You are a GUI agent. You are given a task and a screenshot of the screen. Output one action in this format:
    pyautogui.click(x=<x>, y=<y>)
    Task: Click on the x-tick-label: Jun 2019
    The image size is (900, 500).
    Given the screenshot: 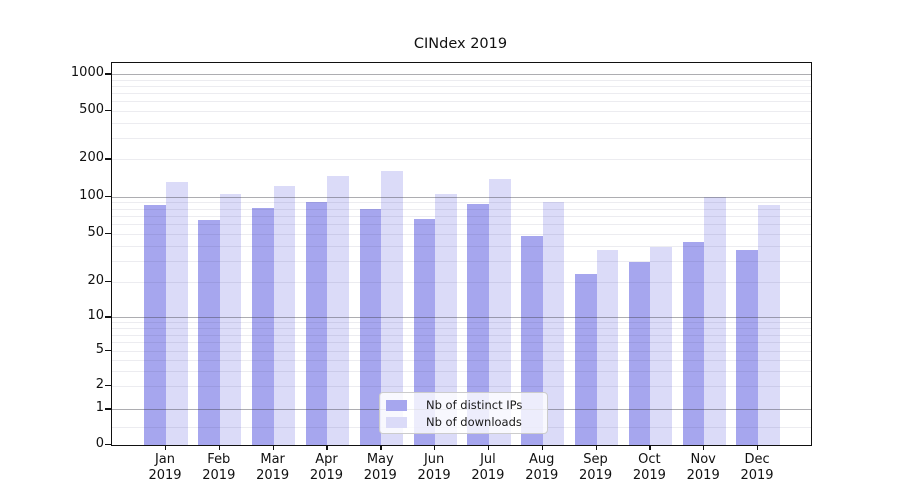 What is the action you would take?
    pyautogui.click(x=434, y=467)
    